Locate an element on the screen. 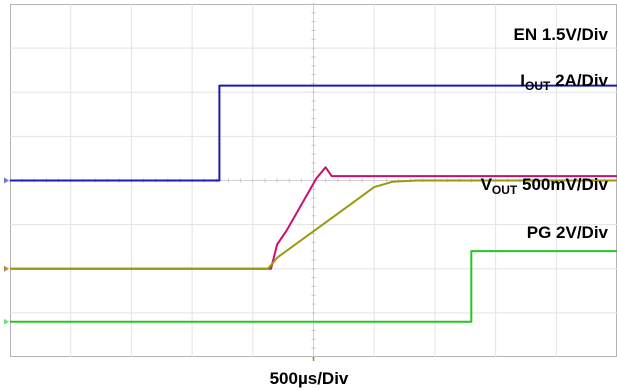  x-axis-label: 500µs/Div is located at coordinates (309, 378).